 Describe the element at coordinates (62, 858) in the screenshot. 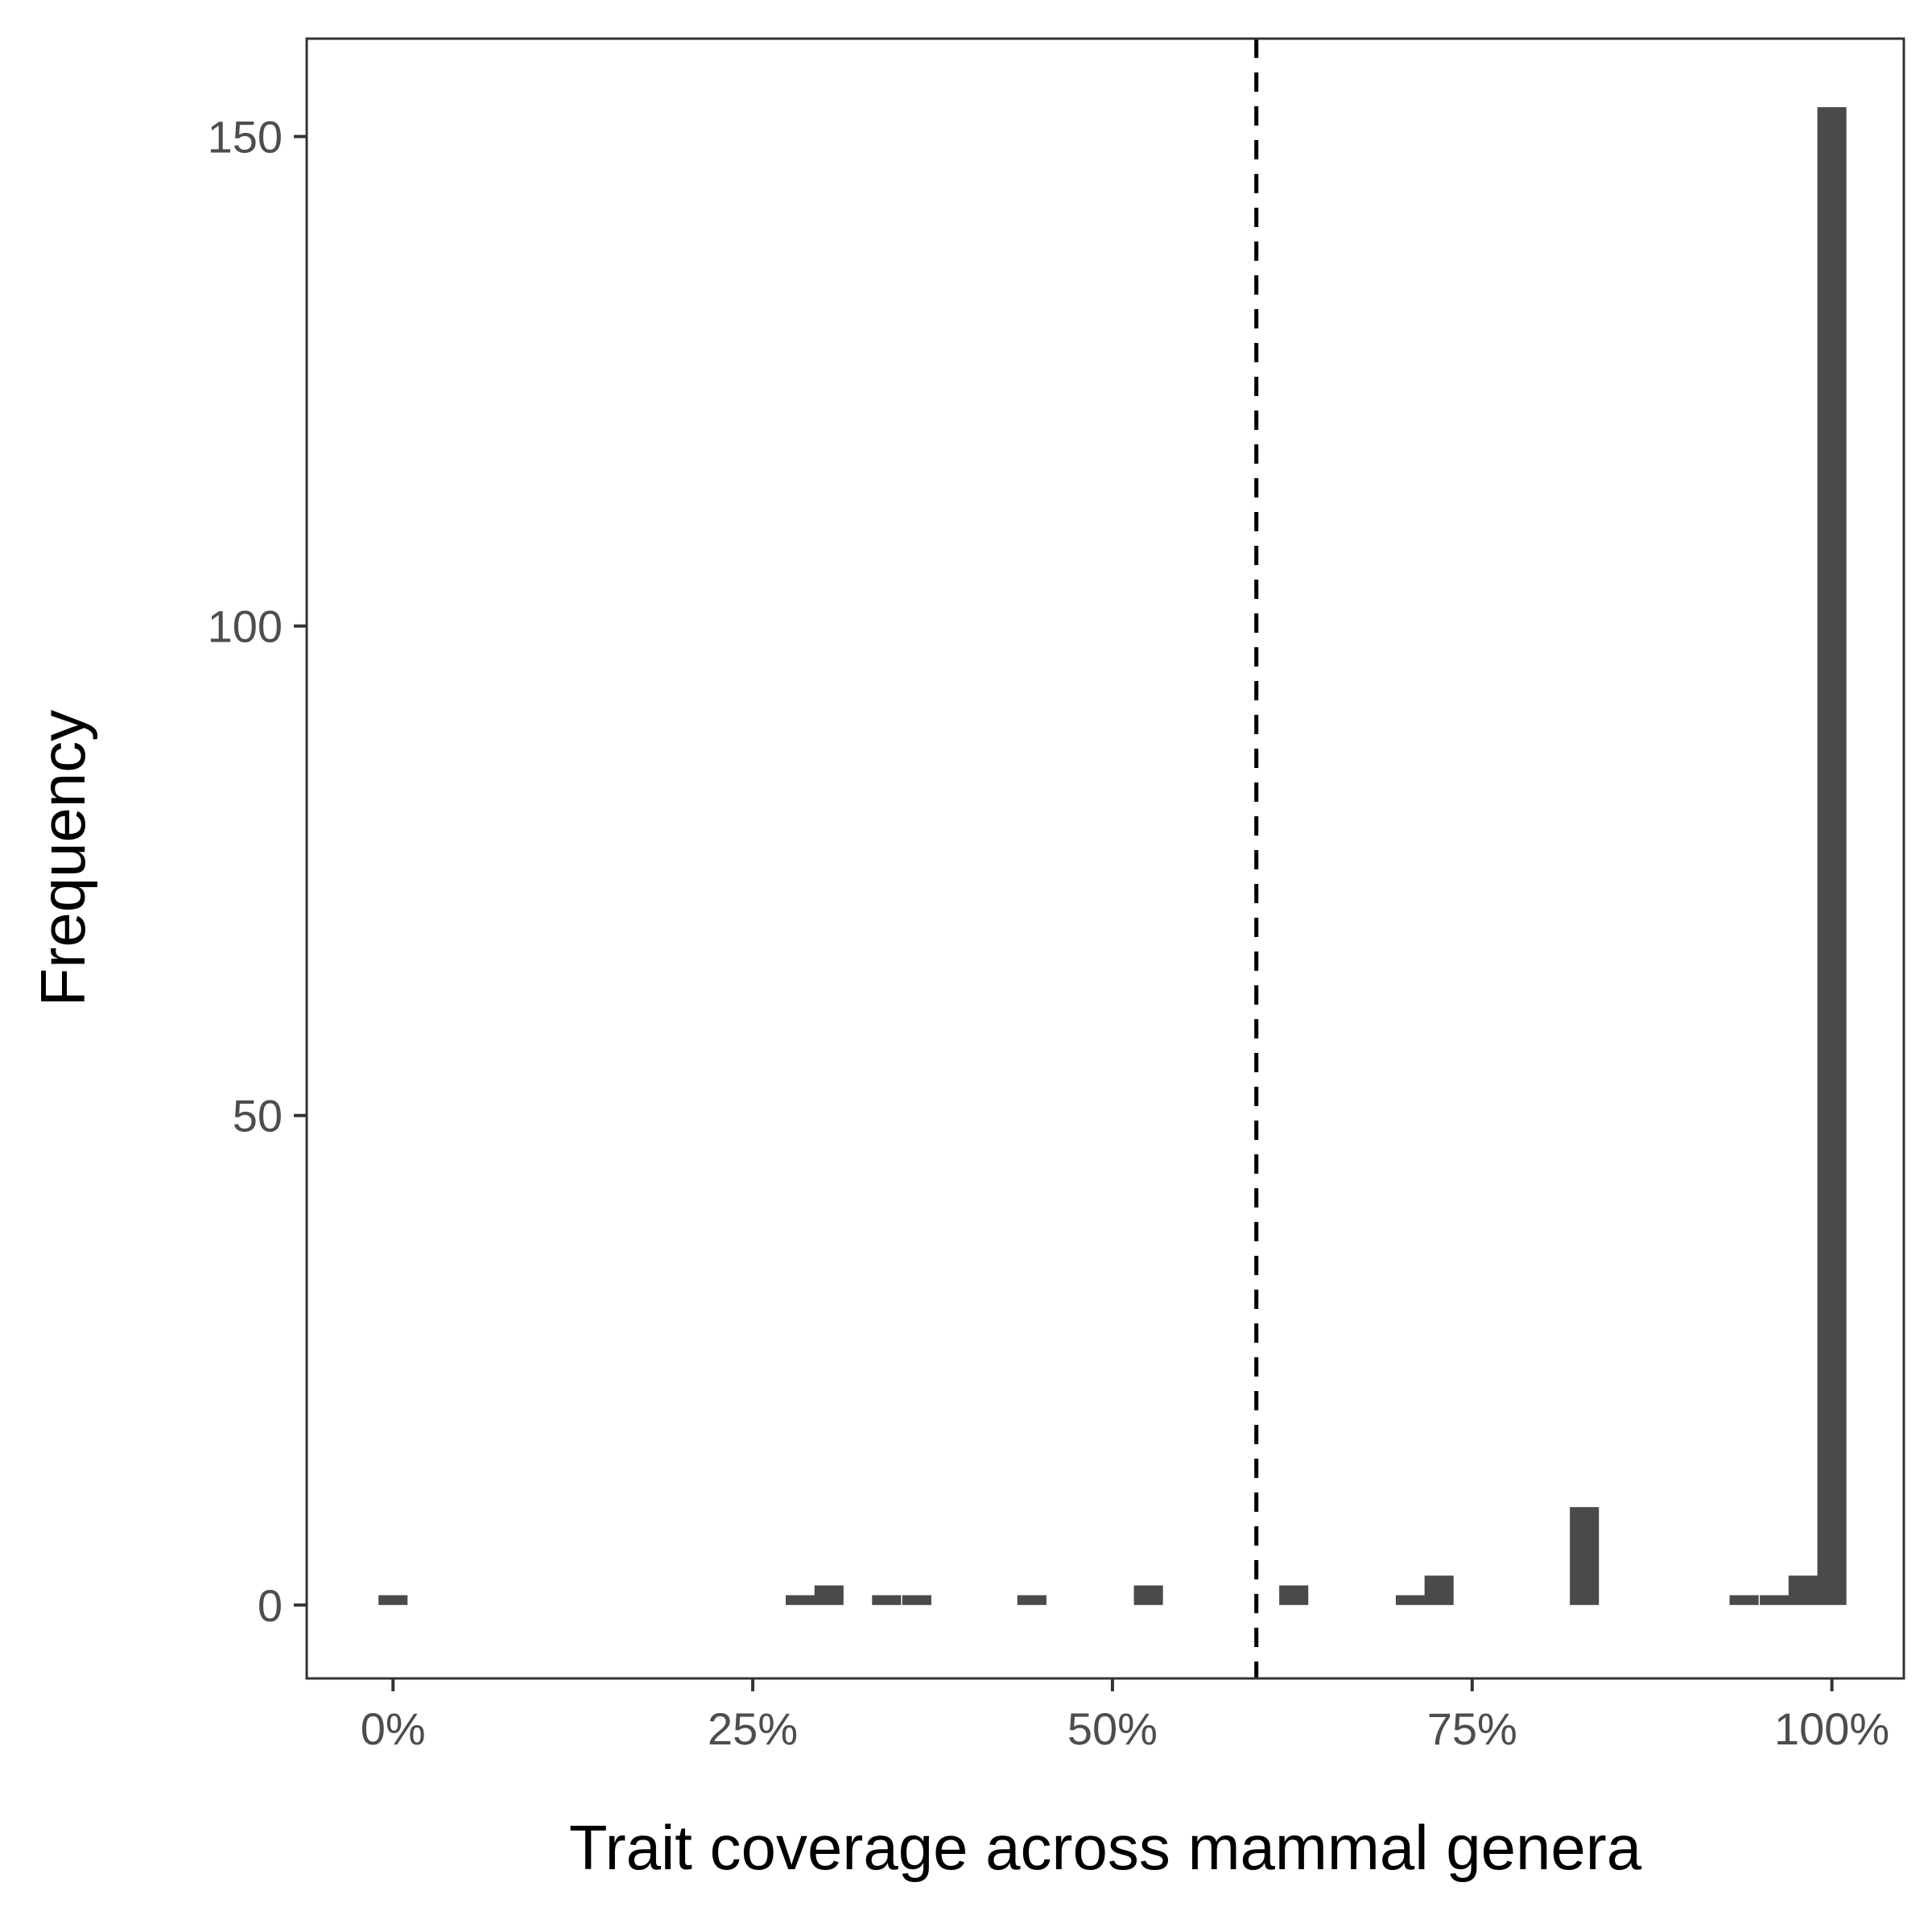

I see `y-axis-title: Frequency` at that location.